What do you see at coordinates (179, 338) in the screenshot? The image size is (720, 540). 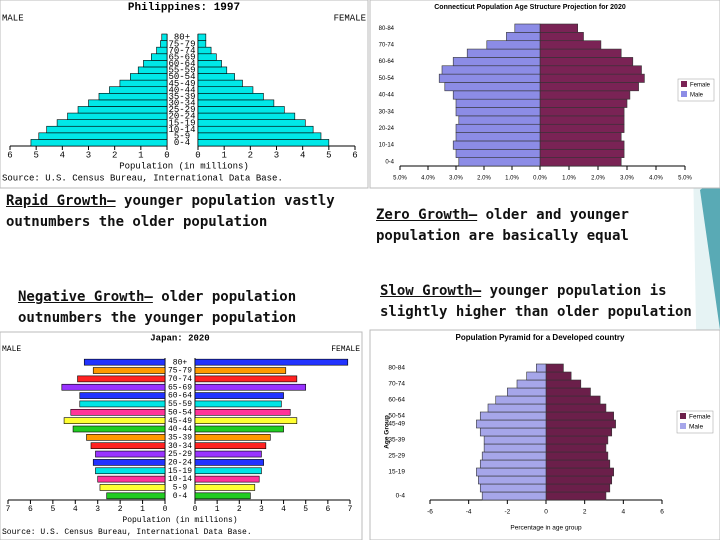 I see `chart-title: Japan: 2020` at bounding box center [179, 338].